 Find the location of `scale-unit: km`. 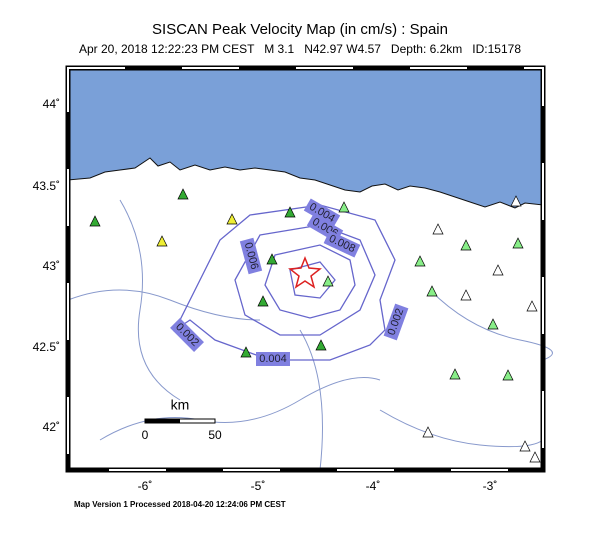

scale-unit: km is located at coordinates (180, 405).